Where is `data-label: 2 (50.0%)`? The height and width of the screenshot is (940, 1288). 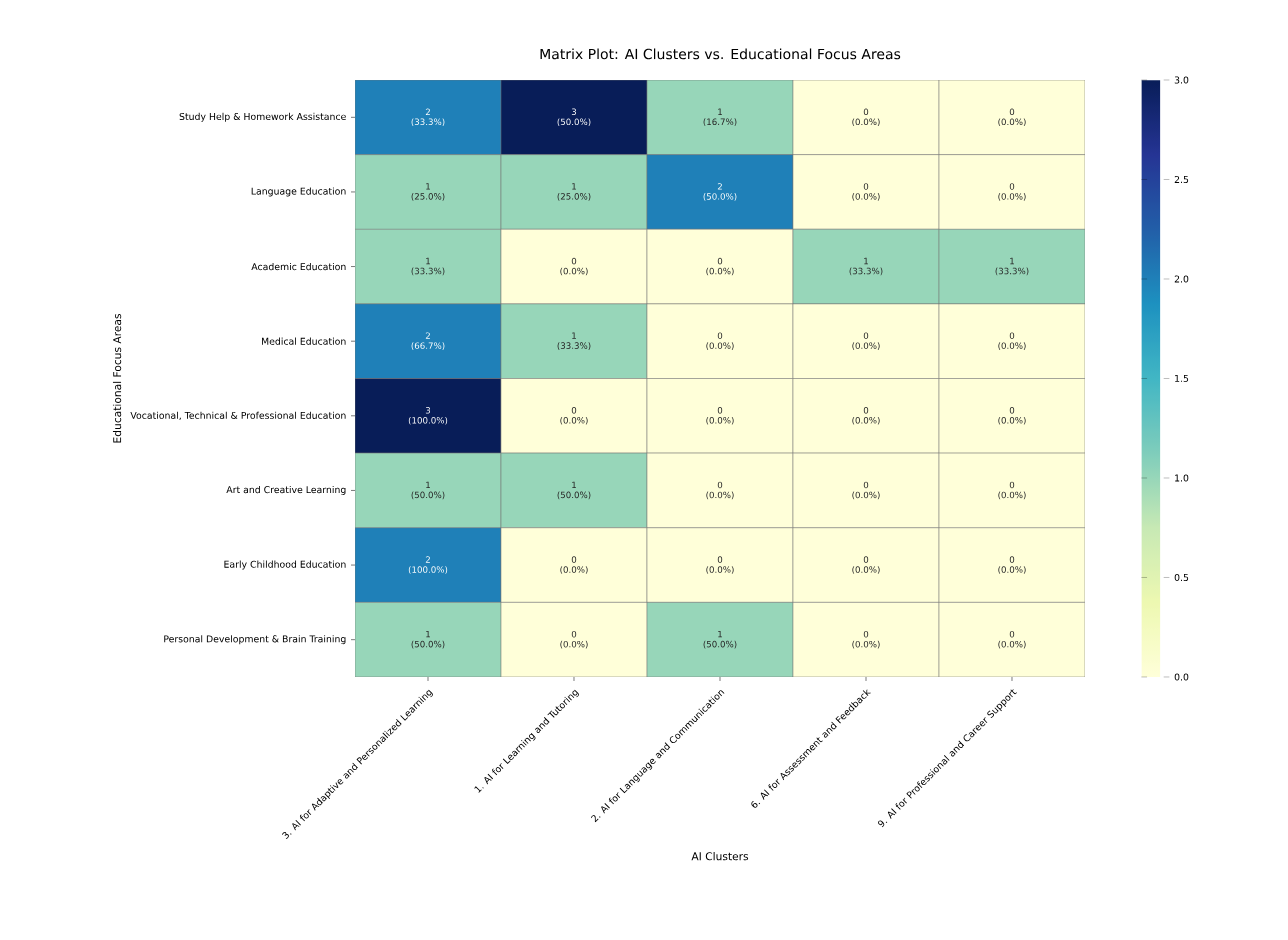
data-label: 2 (50.0%) is located at coordinates (720, 192).